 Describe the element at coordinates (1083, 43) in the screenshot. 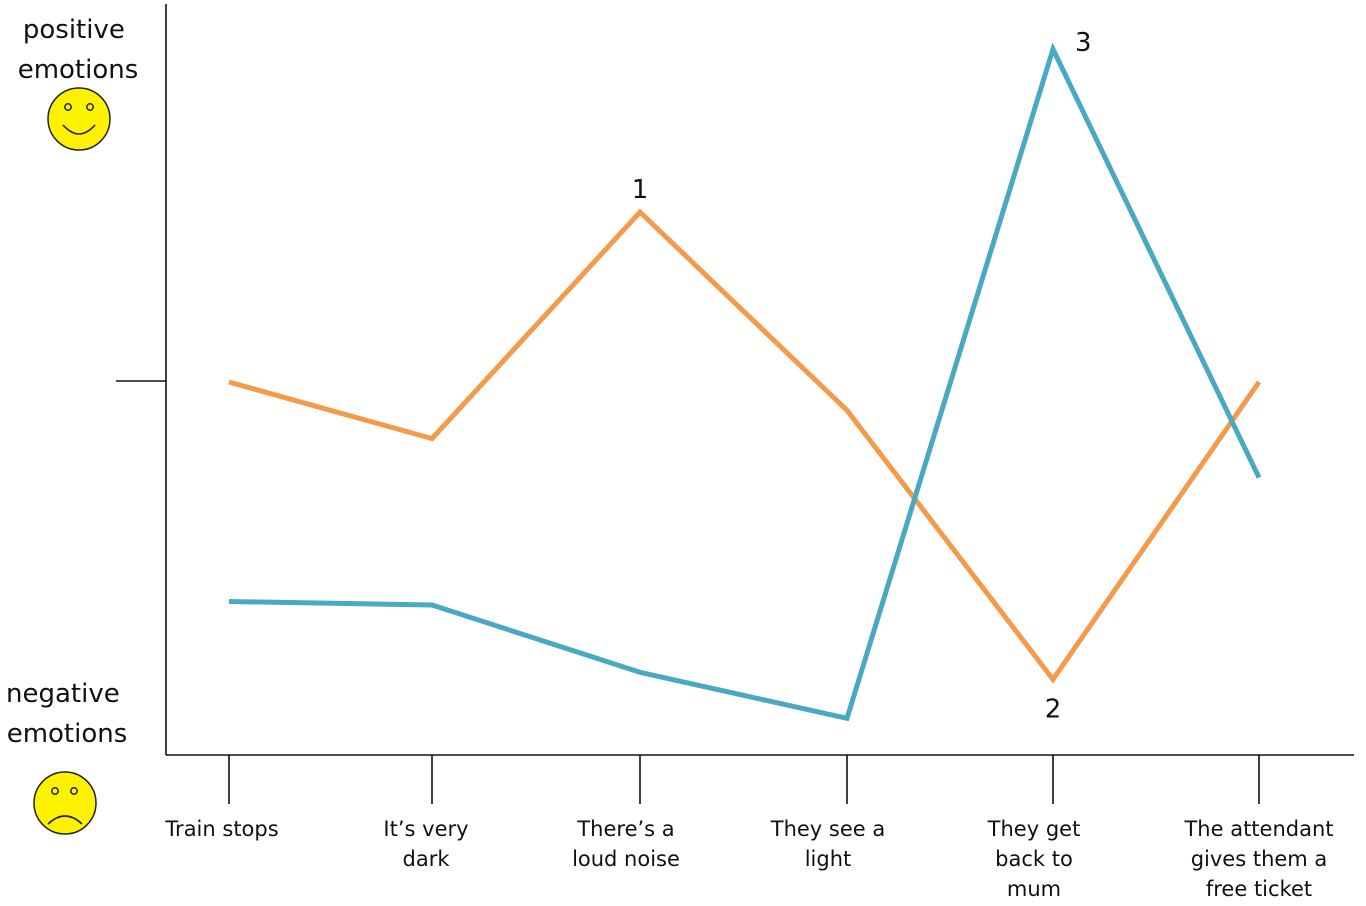

I see `annotation-label: 3` at that location.